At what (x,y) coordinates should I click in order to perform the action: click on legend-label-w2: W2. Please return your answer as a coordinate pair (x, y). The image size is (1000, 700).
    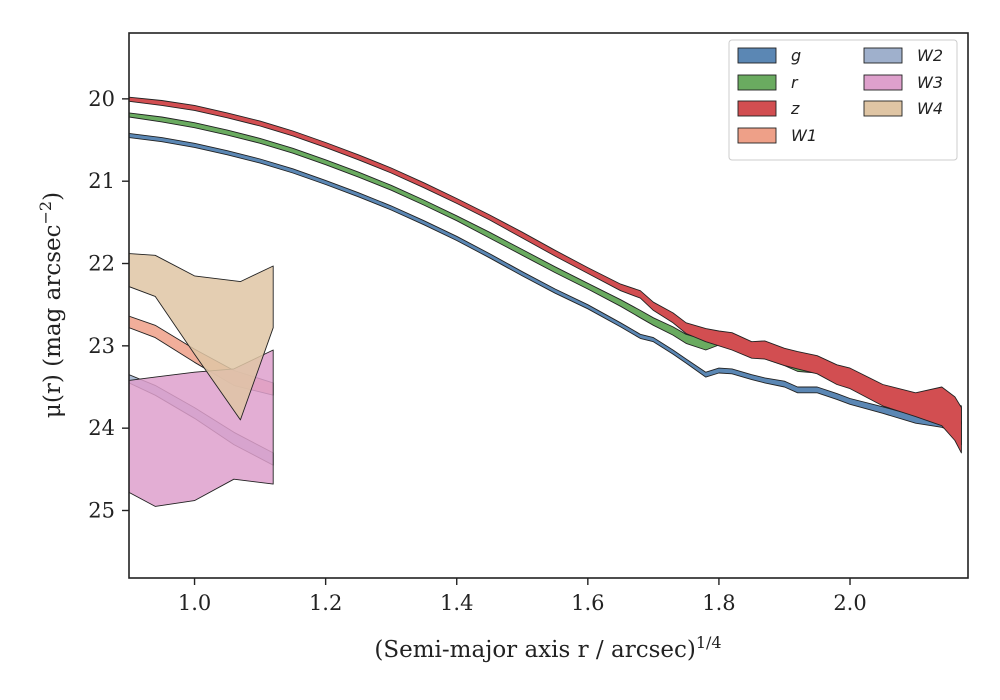
    Looking at the image, I should click on (930, 55).